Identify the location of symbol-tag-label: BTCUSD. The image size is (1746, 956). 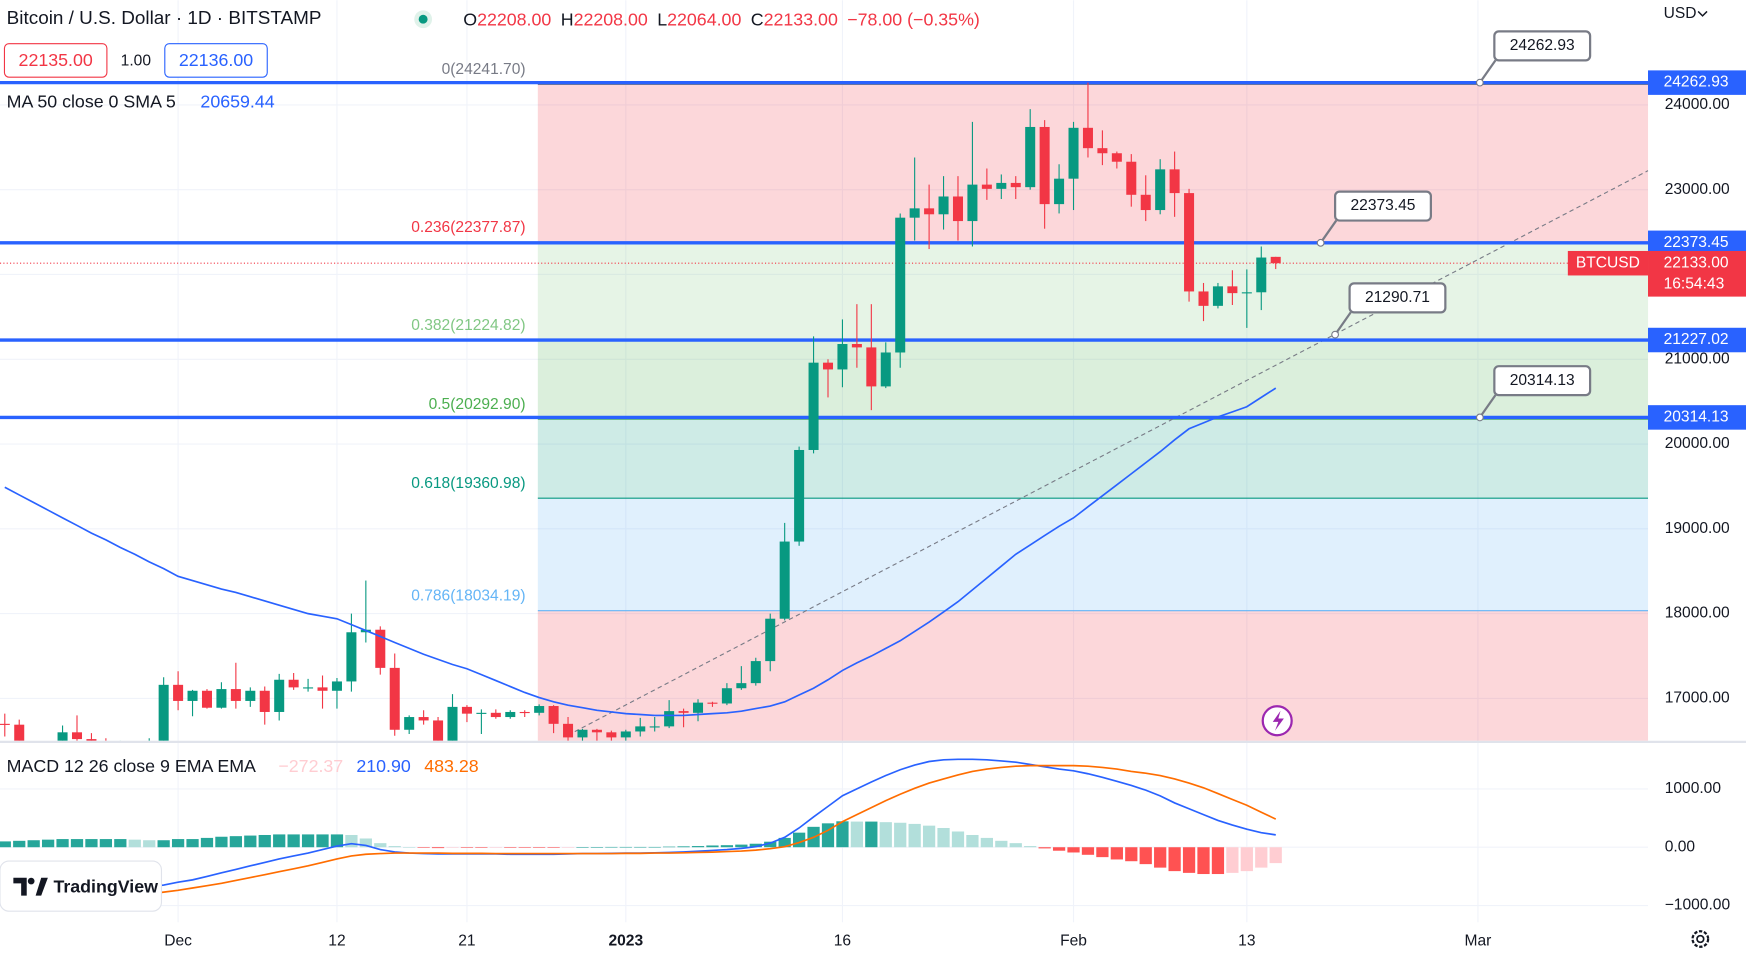
(1608, 262).